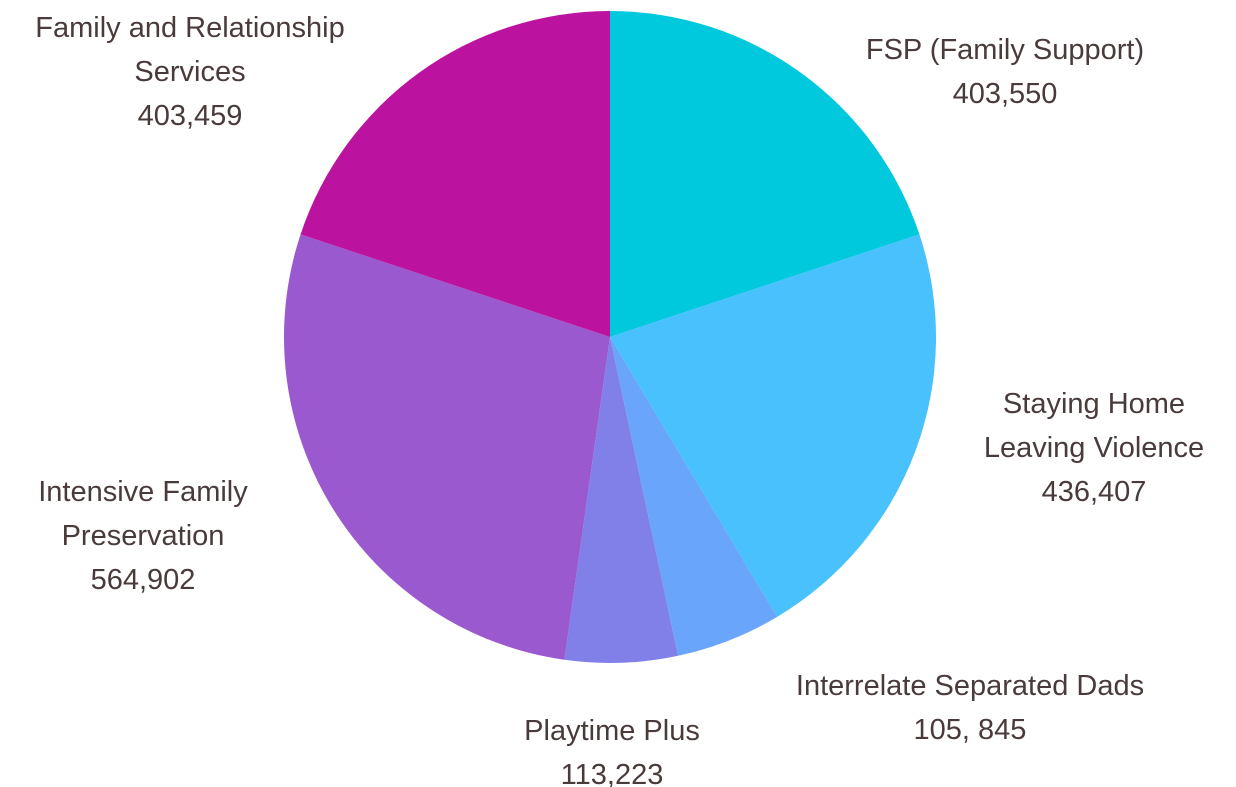  What do you see at coordinates (970, 686) in the screenshot?
I see `category-label: Interrelate Separated Dads` at bounding box center [970, 686].